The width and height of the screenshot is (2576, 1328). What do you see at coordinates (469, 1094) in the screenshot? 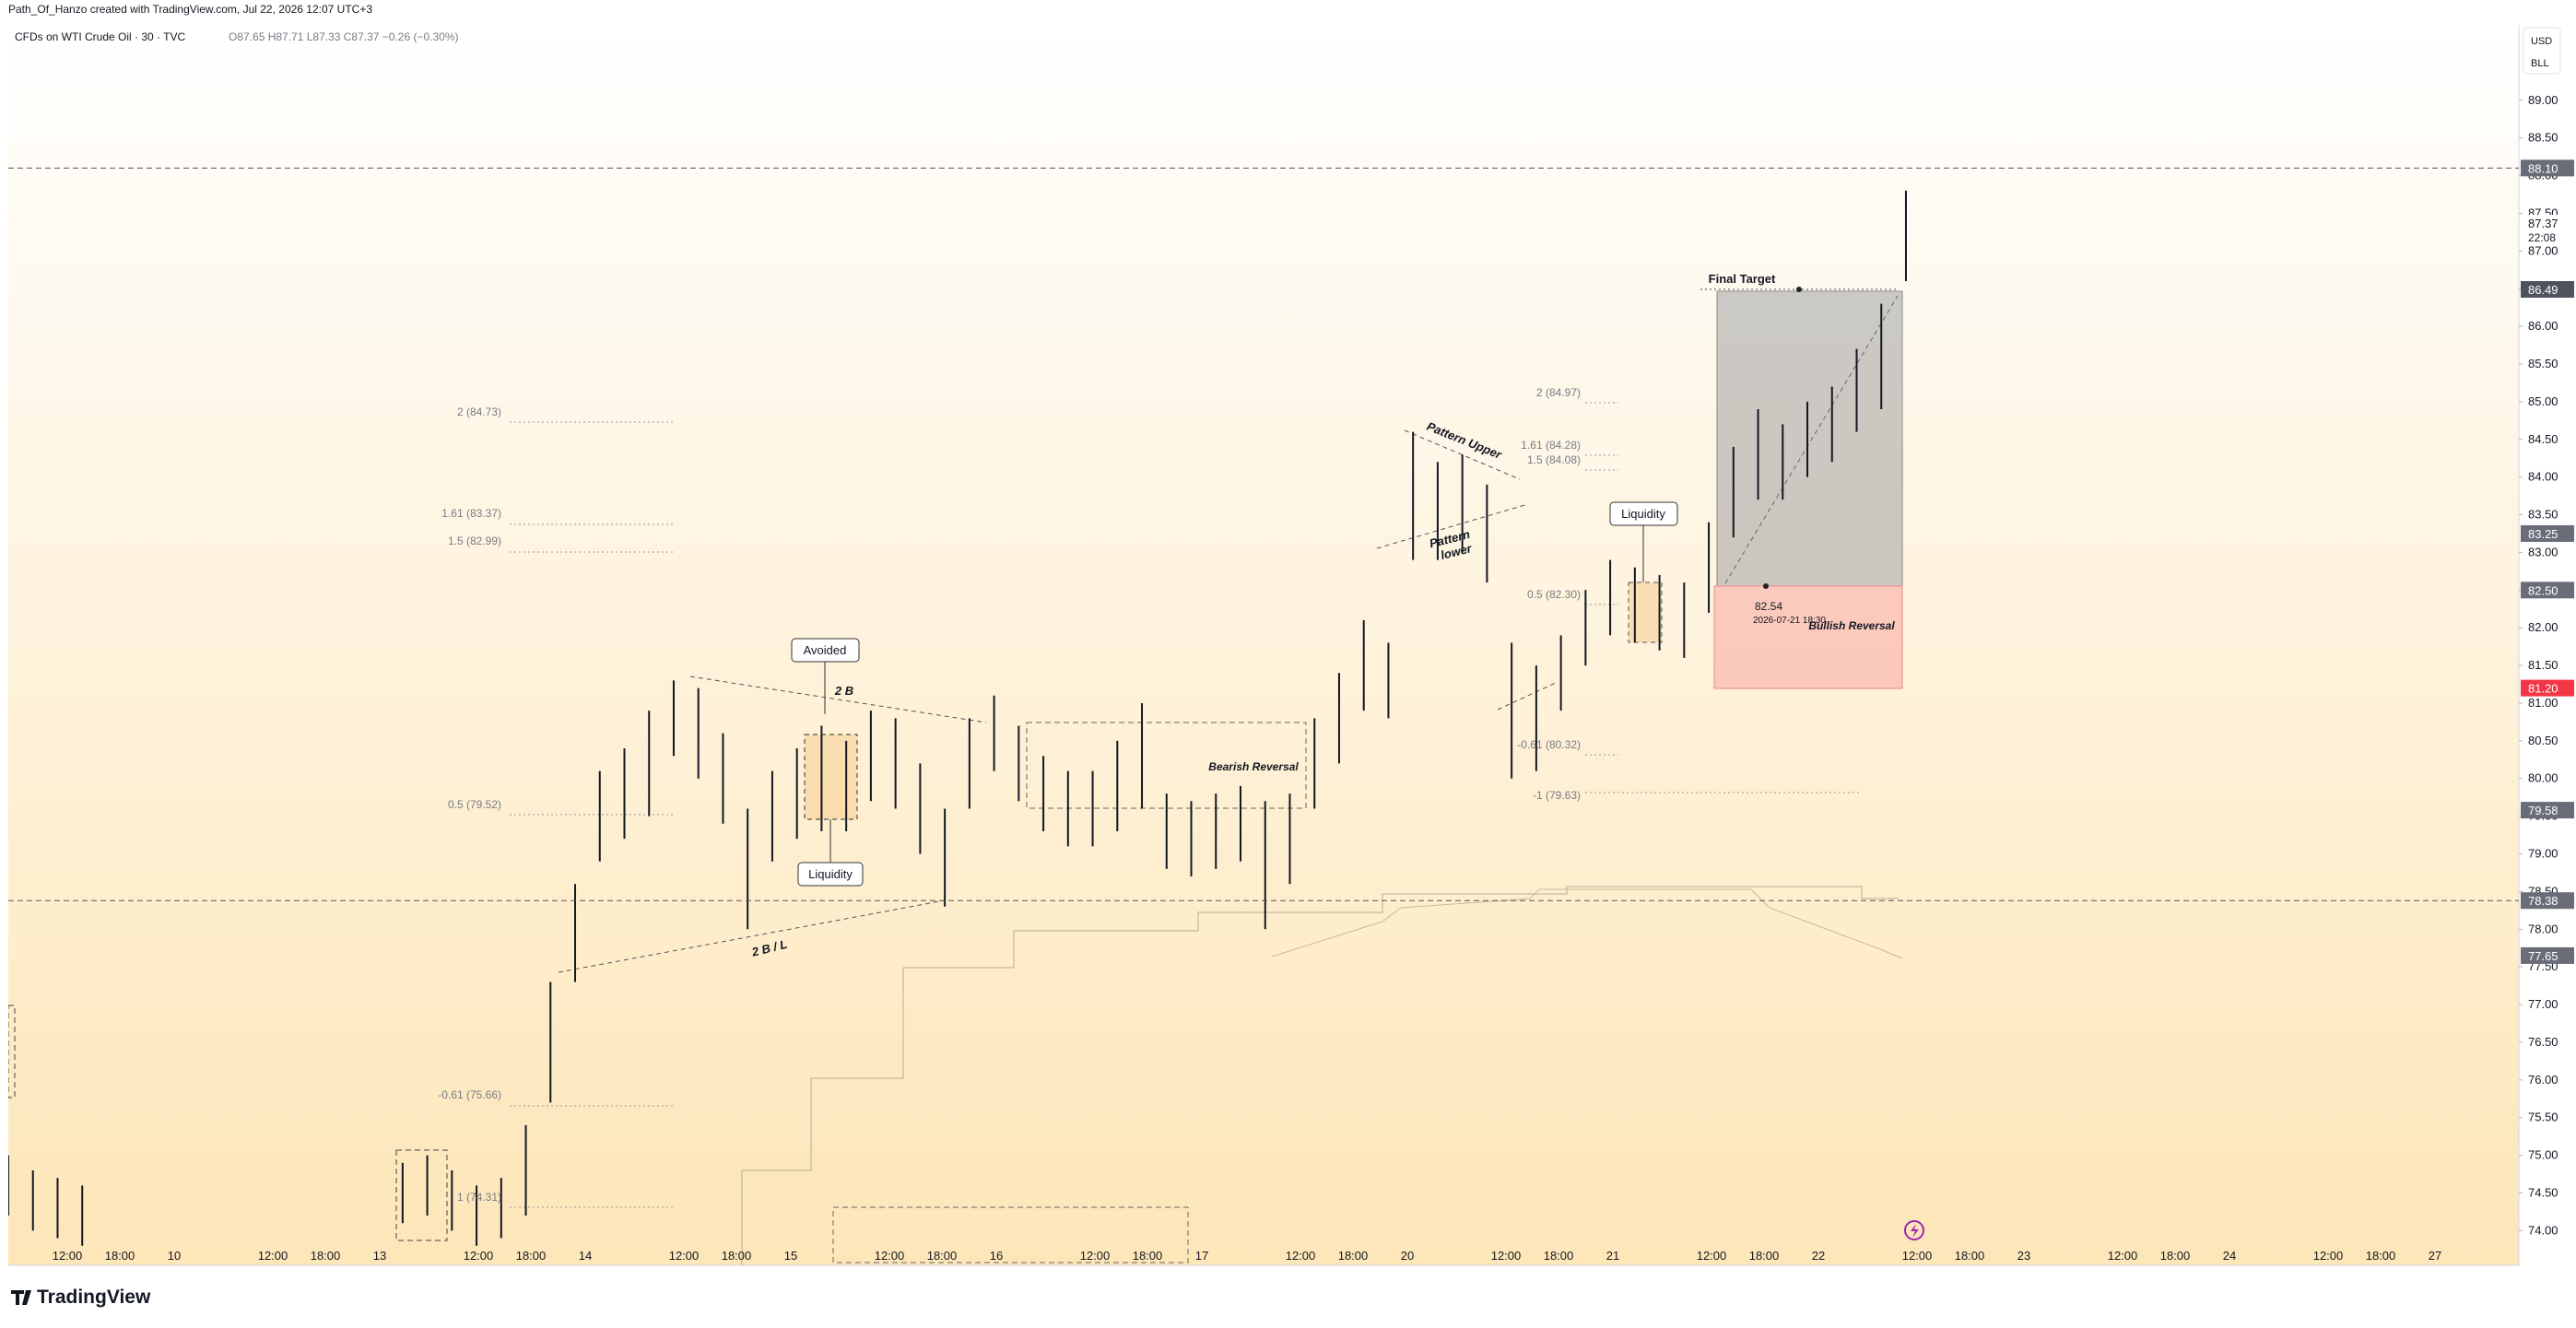
I see `fib-label: -0.61 (75.66)` at bounding box center [469, 1094].